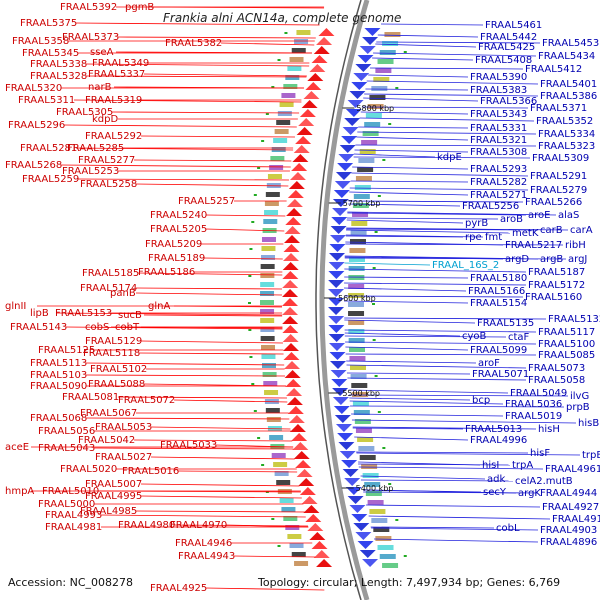 Image resolution: width=600 pixels, height=600 pixels. I want to click on right-gene-label: FRAAL5309, so click(560, 158).